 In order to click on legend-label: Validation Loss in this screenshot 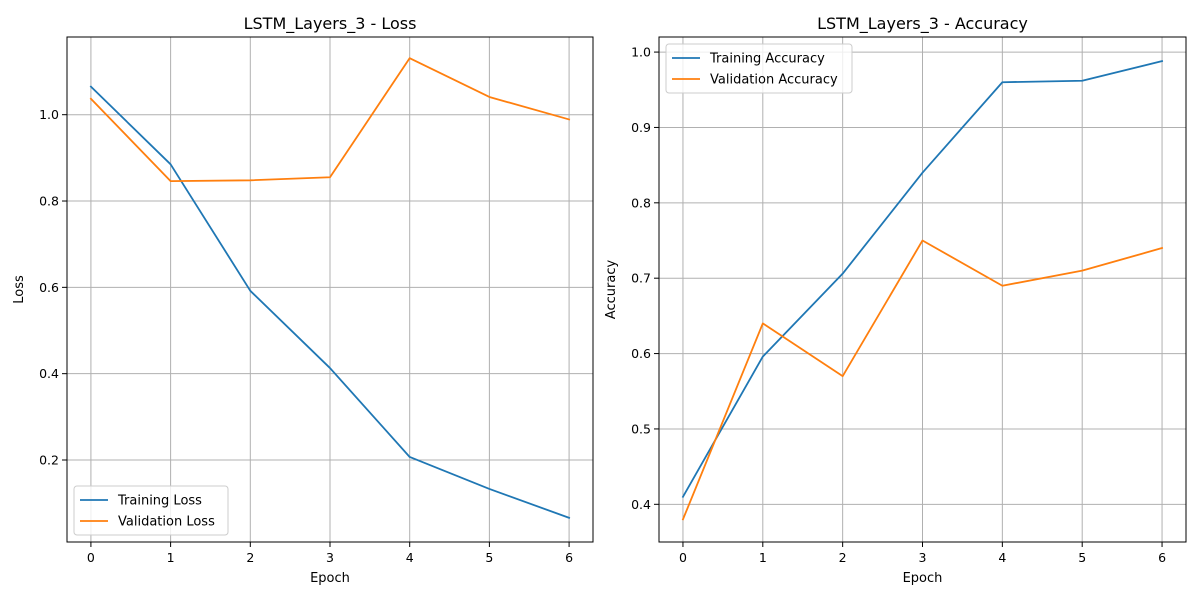, I will do `click(166, 522)`.